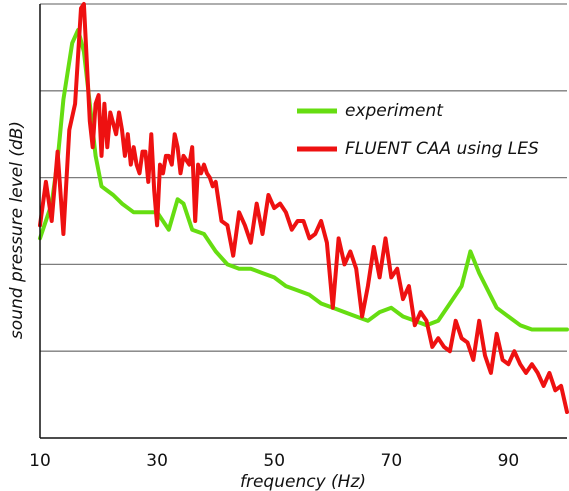 The image size is (569, 491). What do you see at coordinates (418, 130) in the screenshot?
I see `legend: experiment FLUENT CAA using LES` at bounding box center [418, 130].